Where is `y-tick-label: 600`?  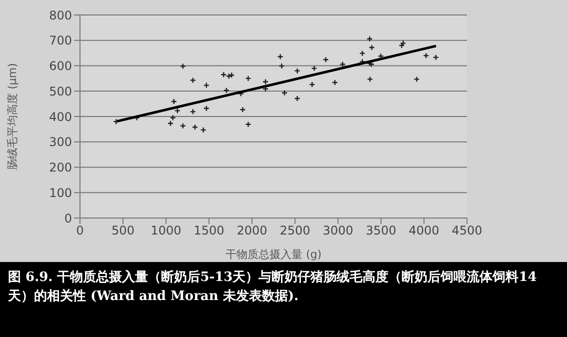
y-tick-label: 600 is located at coordinates (60, 66).